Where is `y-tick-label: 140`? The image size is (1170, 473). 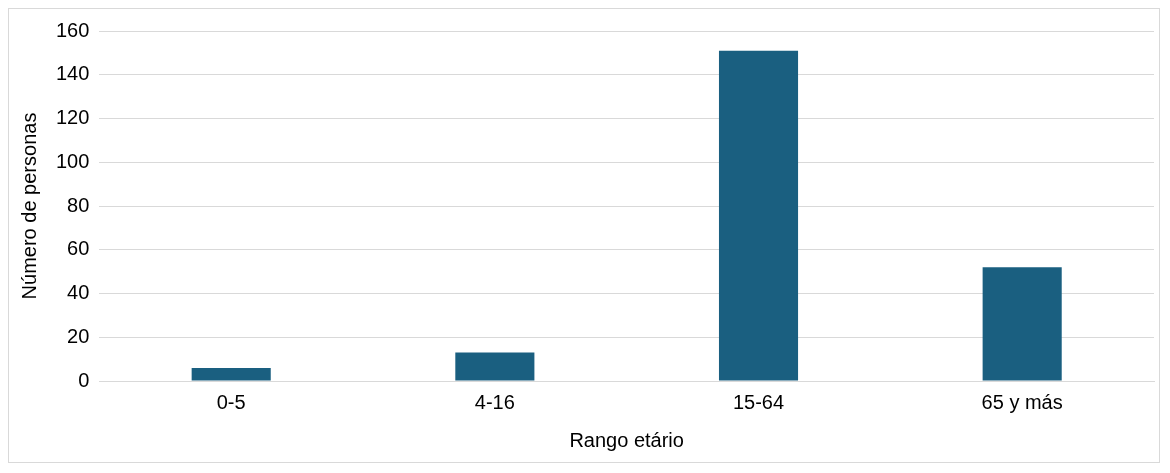
y-tick-label: 140 is located at coordinates (72, 73).